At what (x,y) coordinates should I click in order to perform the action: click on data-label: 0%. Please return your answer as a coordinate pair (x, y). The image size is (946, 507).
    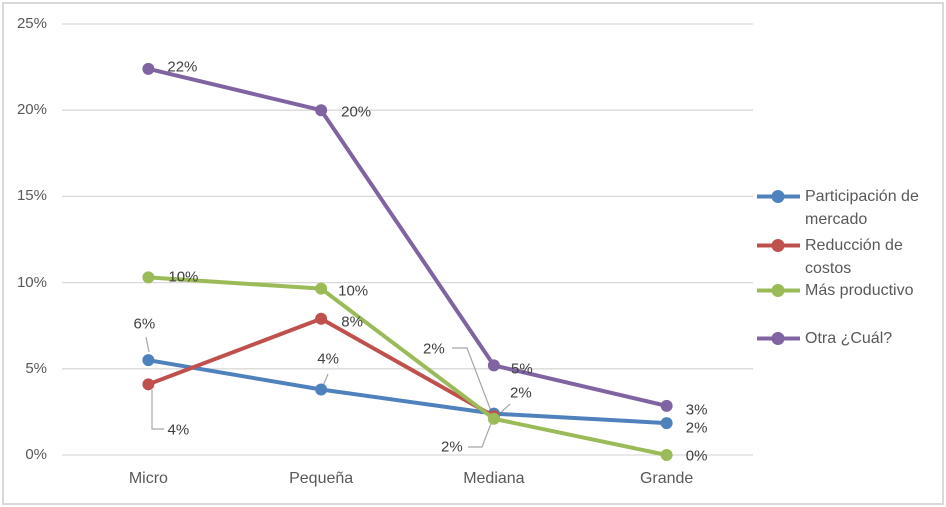
    Looking at the image, I should click on (696, 456).